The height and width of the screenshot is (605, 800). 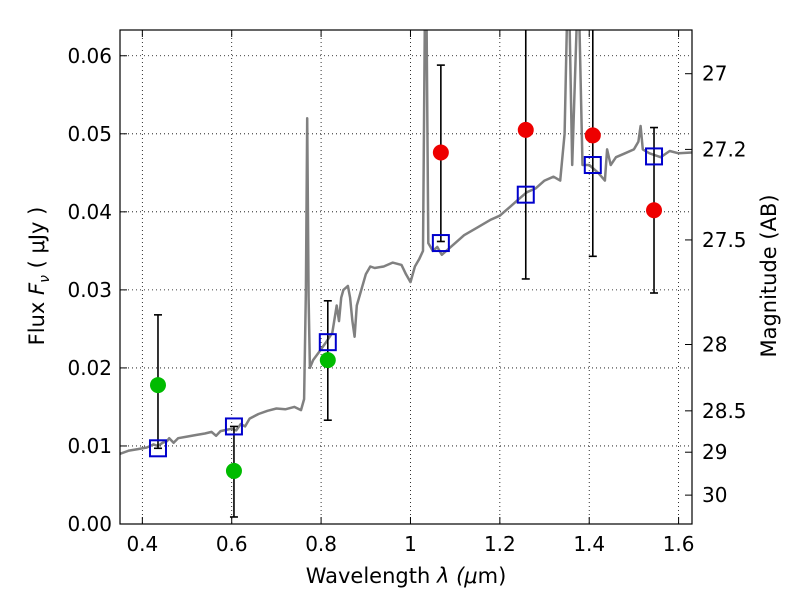 What do you see at coordinates (714, 495) in the screenshot?
I see `y2-tick-label: 30` at bounding box center [714, 495].